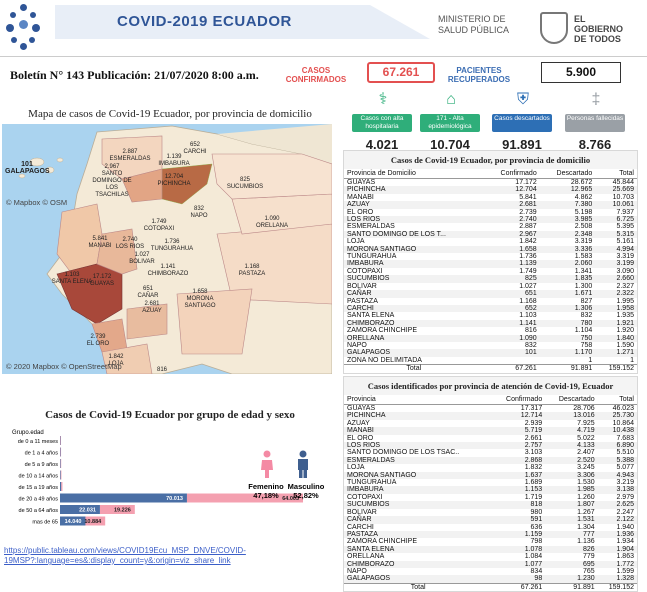 The width and height of the screenshot is (647, 592). What do you see at coordinates (195, 149) in the screenshot?
I see `map-label-carchi: 652 CARCHI` at bounding box center [195, 149].